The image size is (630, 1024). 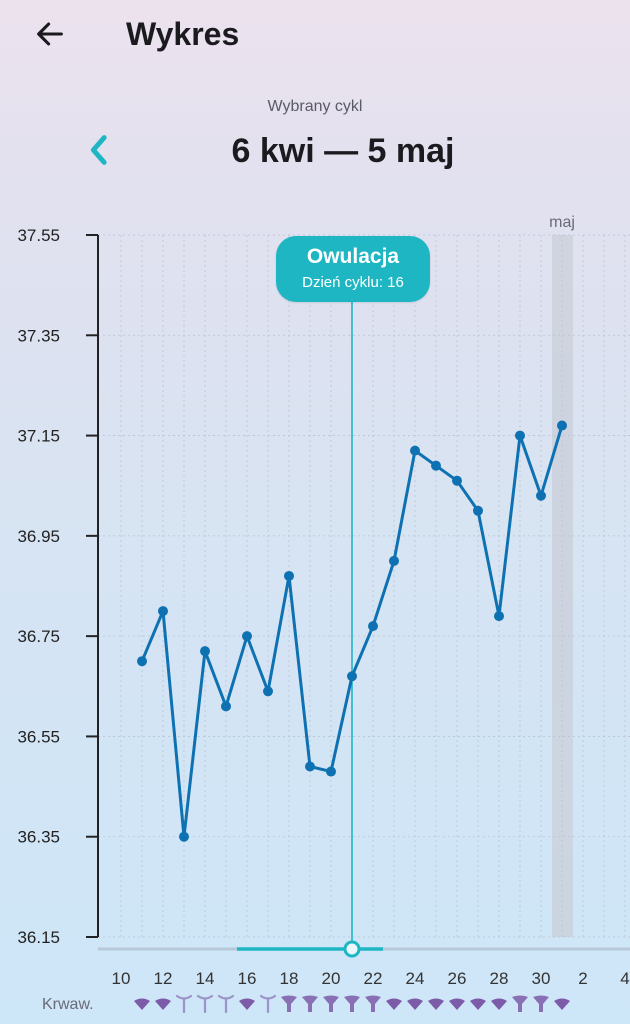 What do you see at coordinates (121, 978) in the screenshot?
I see `x-tick-label: 10` at bounding box center [121, 978].